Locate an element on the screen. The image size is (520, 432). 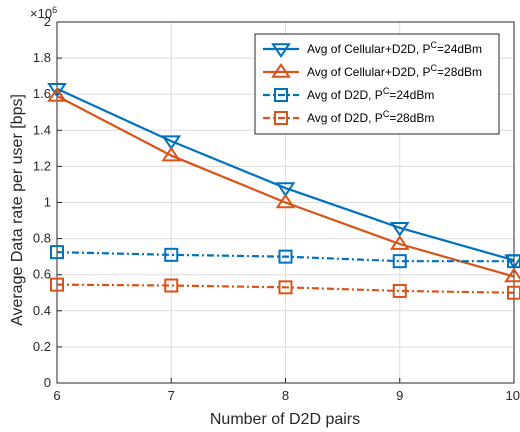
legend-label: Avg of D2D, PC=28dBm is located at coordinates (370, 117).